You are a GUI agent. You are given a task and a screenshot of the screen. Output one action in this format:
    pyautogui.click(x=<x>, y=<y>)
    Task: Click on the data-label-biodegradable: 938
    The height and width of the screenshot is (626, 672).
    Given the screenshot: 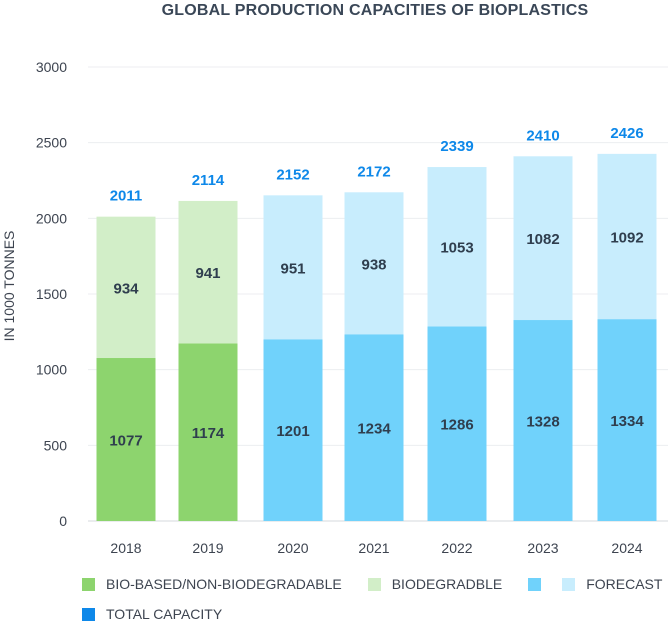 What is the action you would take?
    pyautogui.click(x=373, y=264)
    